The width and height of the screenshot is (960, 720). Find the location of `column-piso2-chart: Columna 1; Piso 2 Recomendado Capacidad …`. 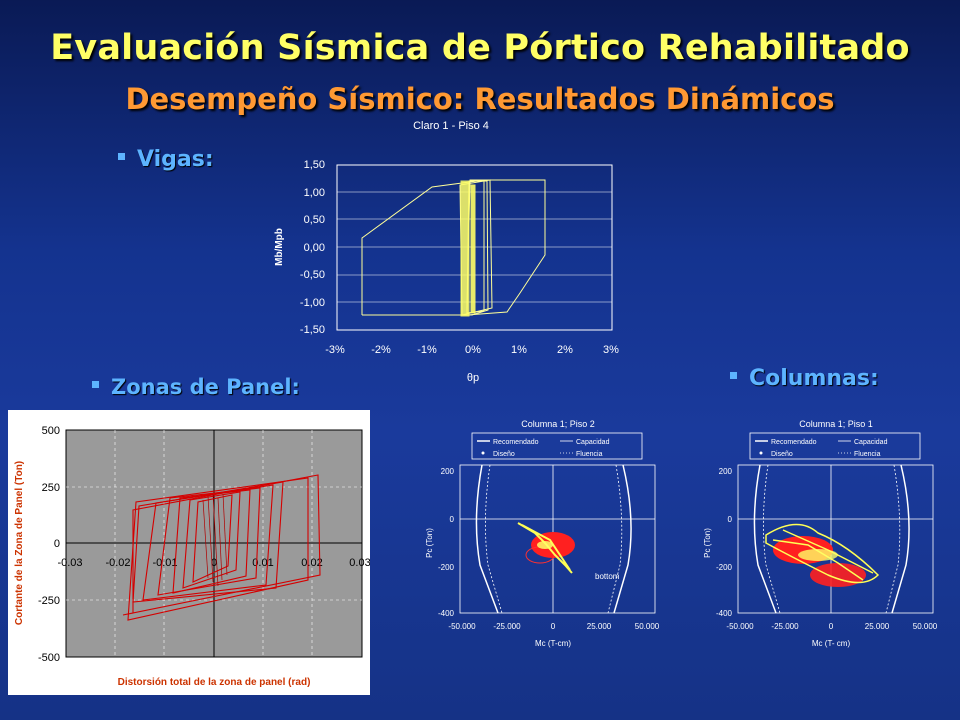

column-piso2-chart: Columna 1; Piso 2 Recomendado Capacidad … is located at coordinates (542, 533).